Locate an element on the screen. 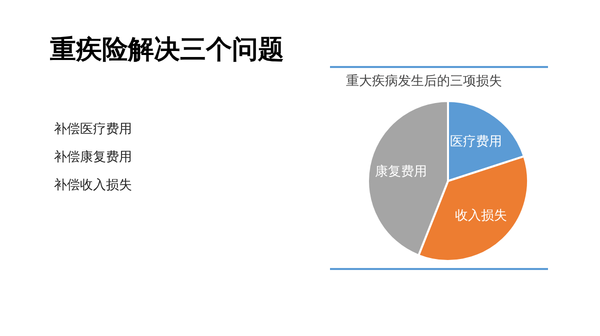  slice-label: 康复费用 is located at coordinates (400, 172).